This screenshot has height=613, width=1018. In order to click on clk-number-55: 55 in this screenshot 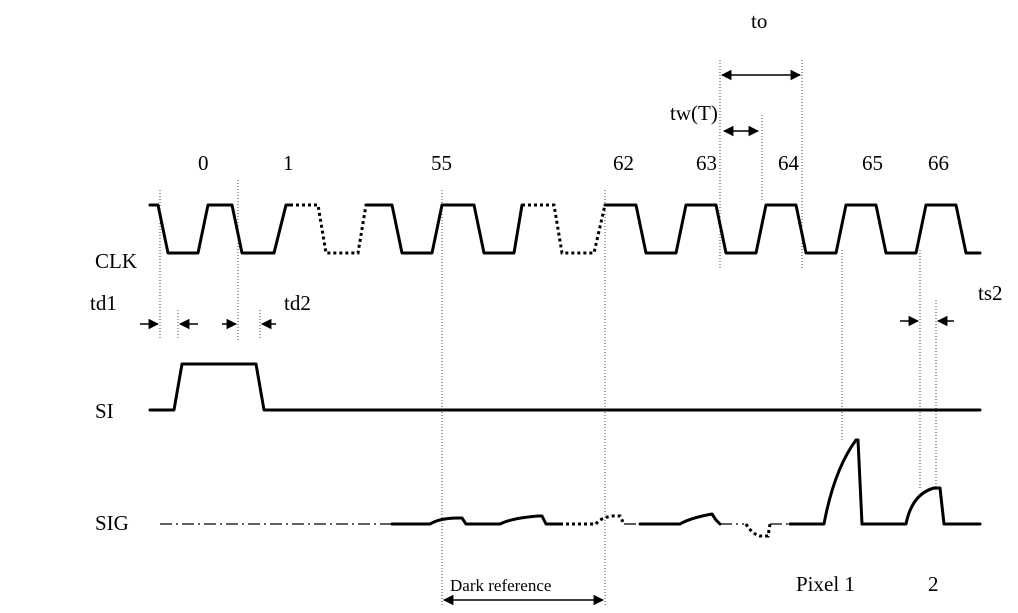, I will do `click(441, 163)`.